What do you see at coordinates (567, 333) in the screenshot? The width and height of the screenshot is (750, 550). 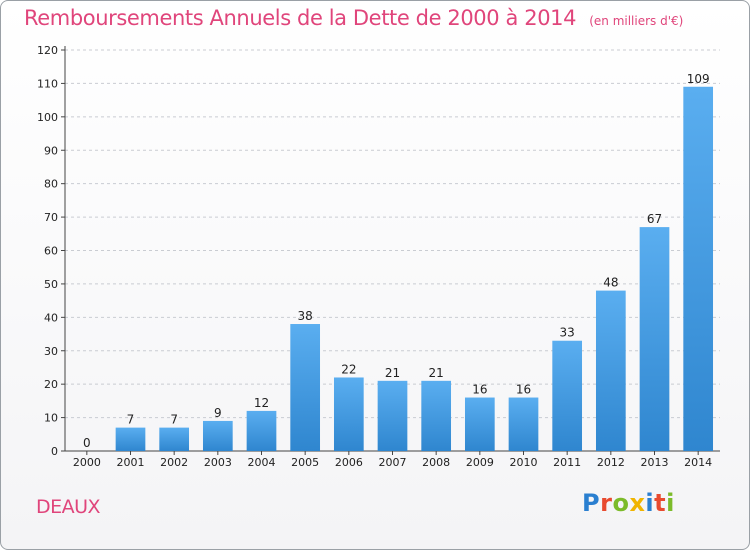 I see `bar-value-label: 33` at bounding box center [567, 333].